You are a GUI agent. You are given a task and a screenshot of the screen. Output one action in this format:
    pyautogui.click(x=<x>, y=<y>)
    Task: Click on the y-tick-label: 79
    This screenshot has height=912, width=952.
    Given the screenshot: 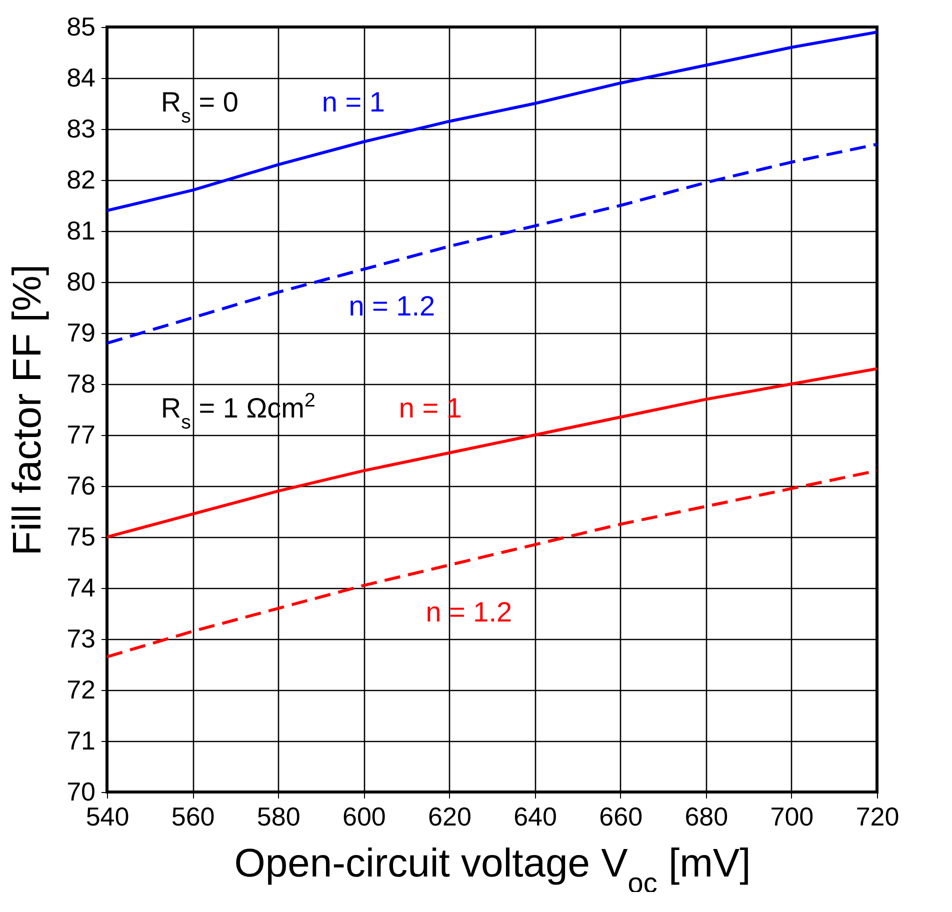 What is the action you would take?
    pyautogui.click(x=81, y=333)
    